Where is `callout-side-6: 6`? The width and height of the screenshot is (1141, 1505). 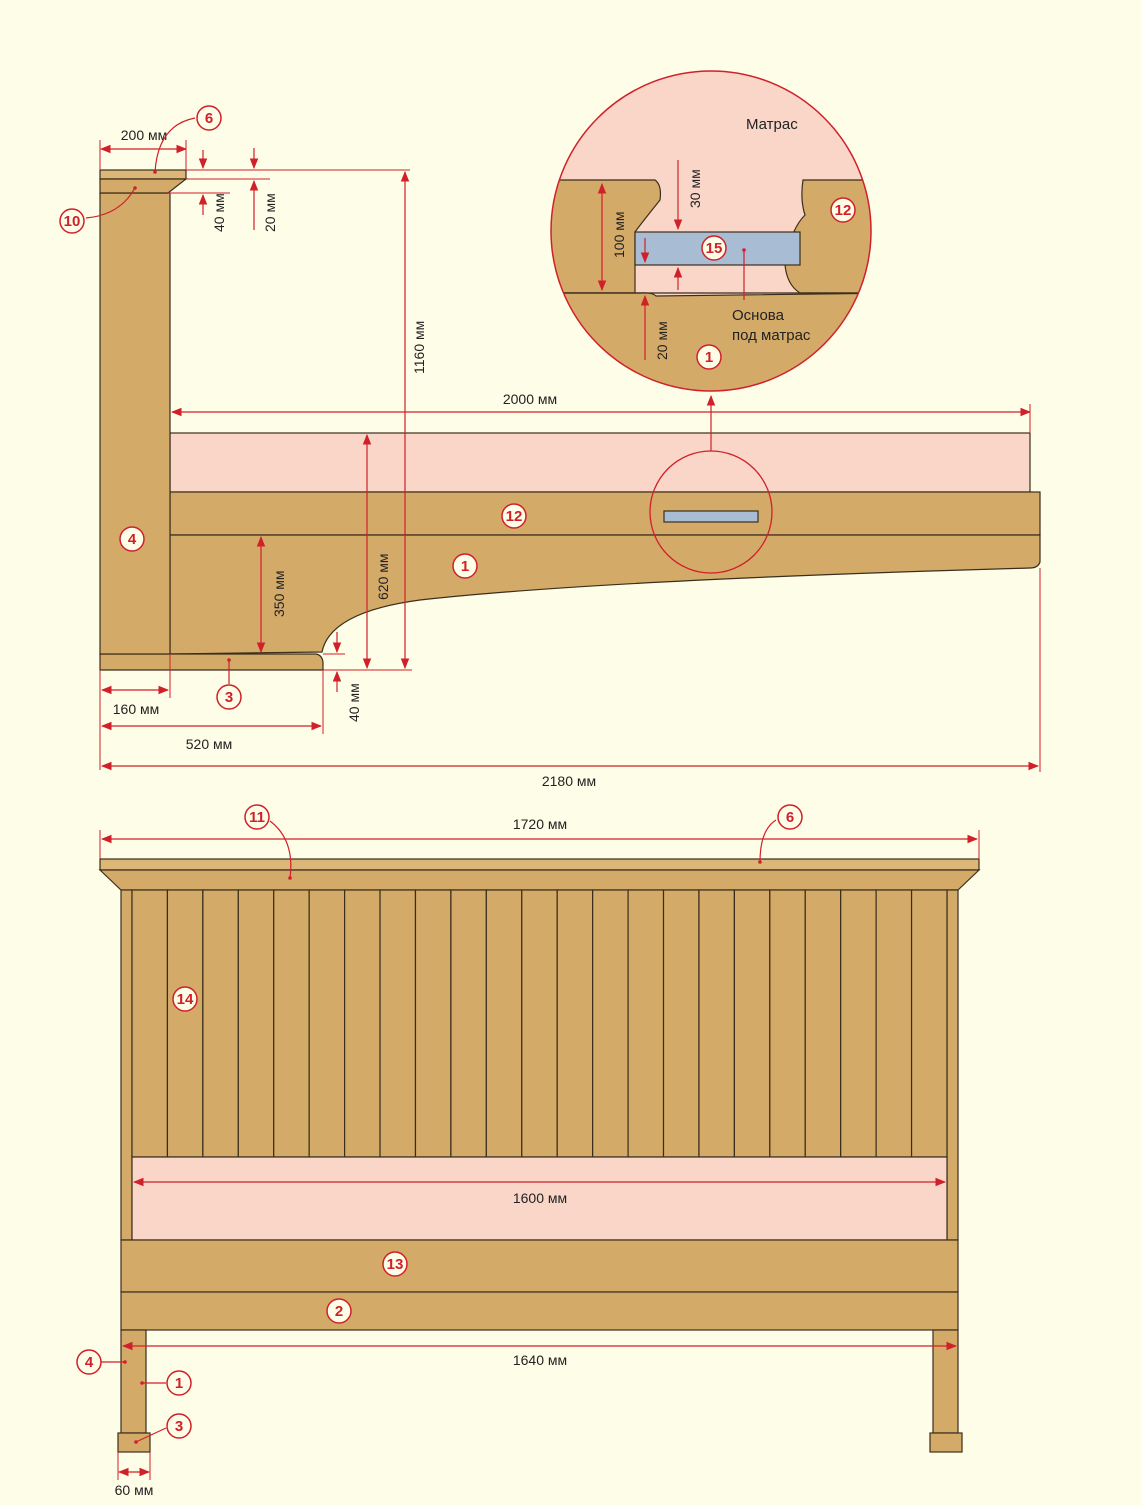
callout-side-6: 6 is located at coordinates (209, 118).